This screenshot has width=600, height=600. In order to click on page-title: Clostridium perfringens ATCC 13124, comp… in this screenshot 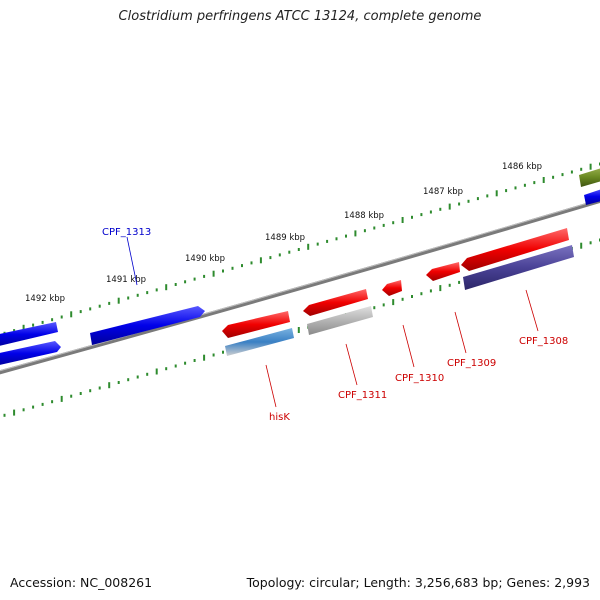, I will do `click(300, 16)`.